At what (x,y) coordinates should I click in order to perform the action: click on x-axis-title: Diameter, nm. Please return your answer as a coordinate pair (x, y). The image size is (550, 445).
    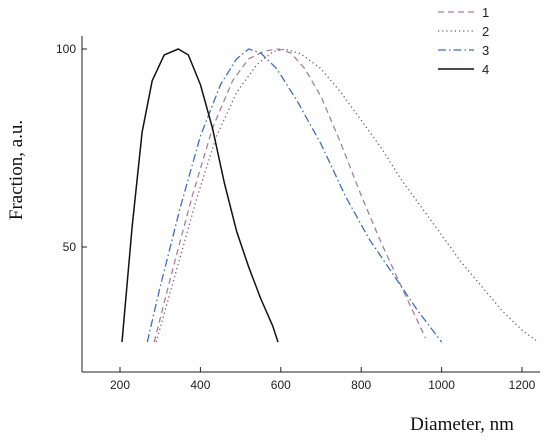
    Looking at the image, I should click on (462, 424).